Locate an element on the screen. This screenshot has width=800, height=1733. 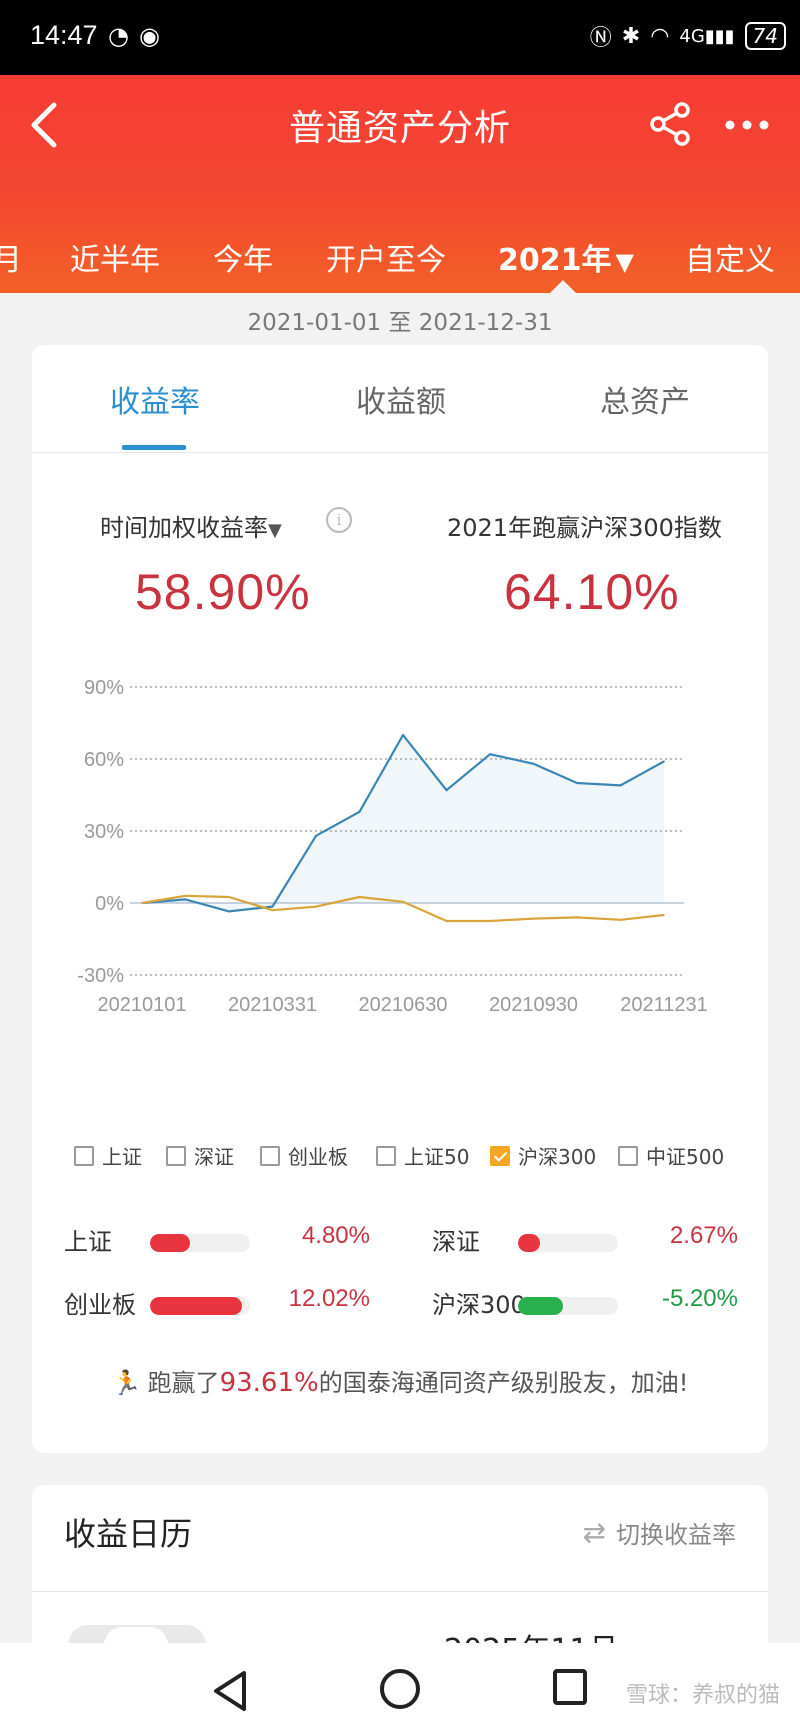
compare-value: -5.20% is located at coordinates (699, 1298).